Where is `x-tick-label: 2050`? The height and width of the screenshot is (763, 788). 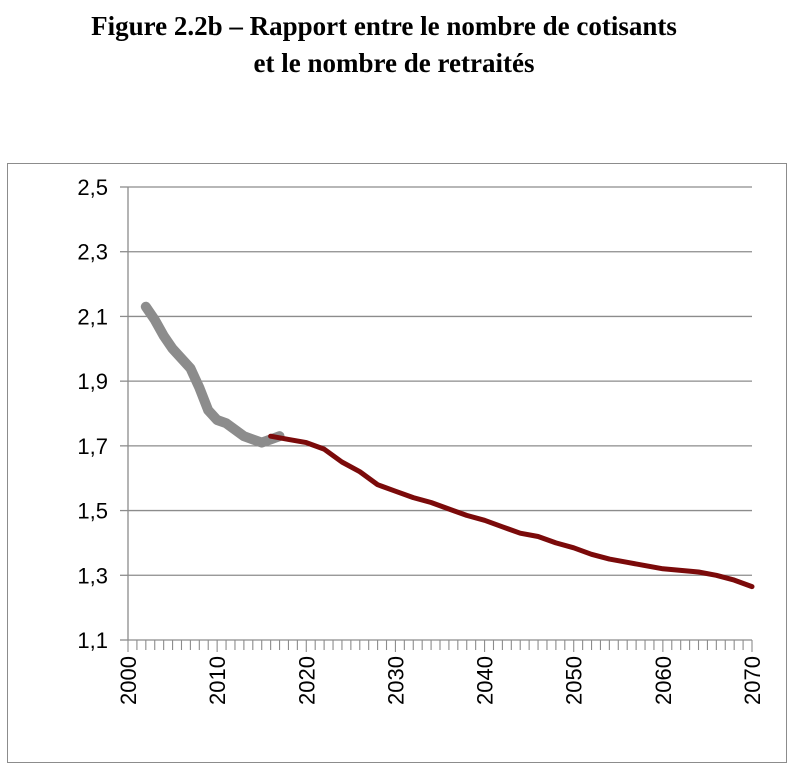
x-tick-label: 2050 is located at coordinates (574, 680).